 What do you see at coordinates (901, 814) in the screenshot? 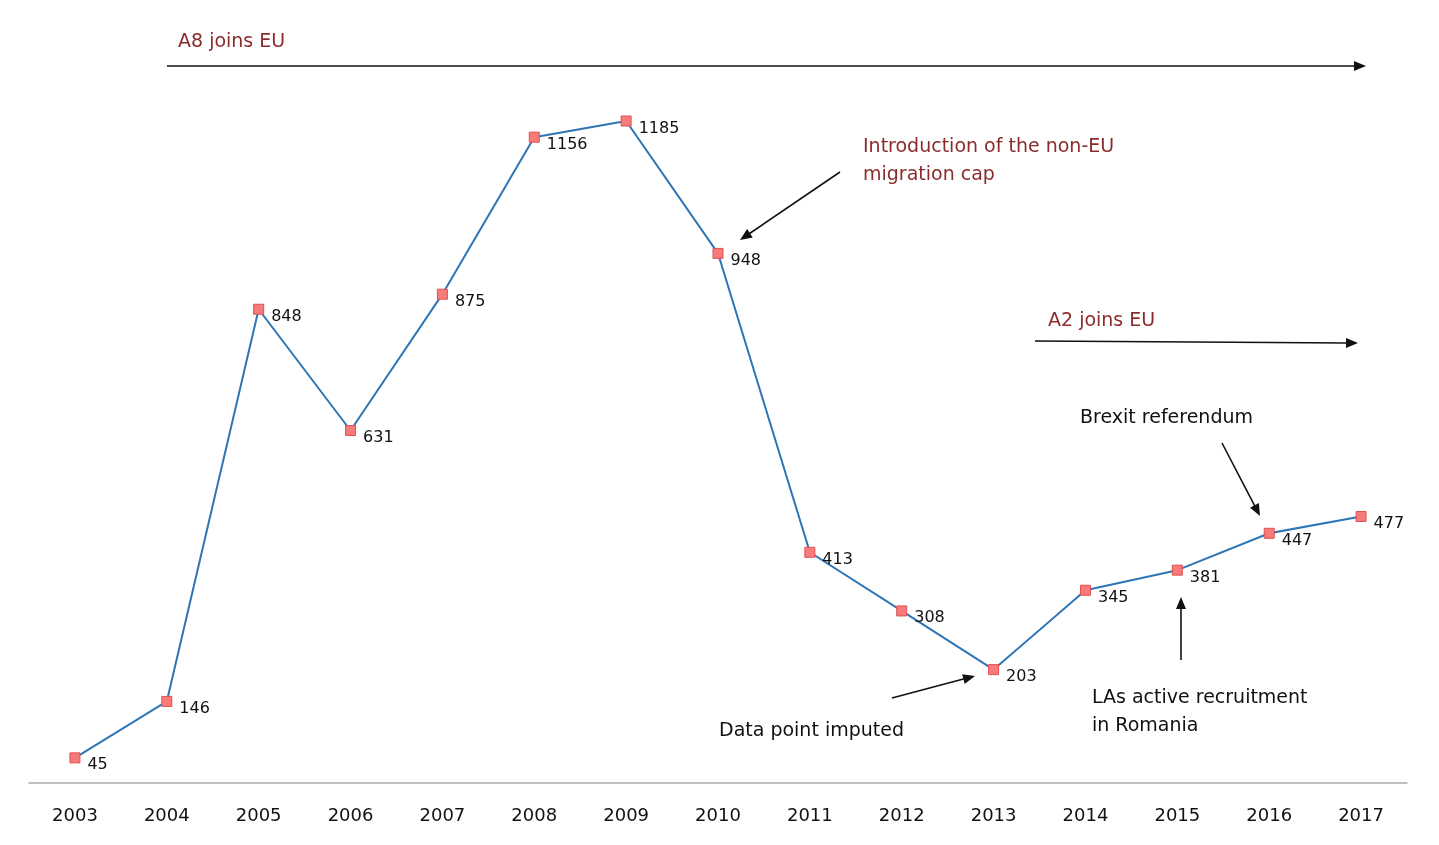
I see `x-tick-label: 2012` at bounding box center [901, 814].